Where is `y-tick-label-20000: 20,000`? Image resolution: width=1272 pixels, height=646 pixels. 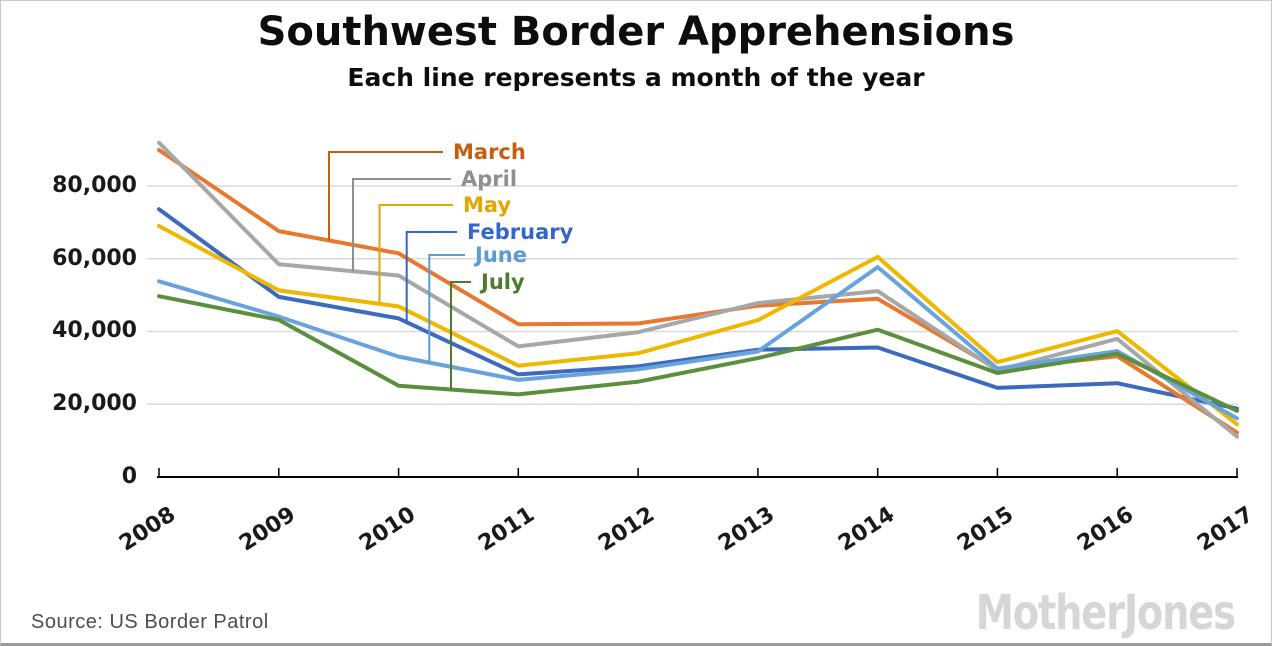
y-tick-label-20000: 20,000 is located at coordinates (94, 403).